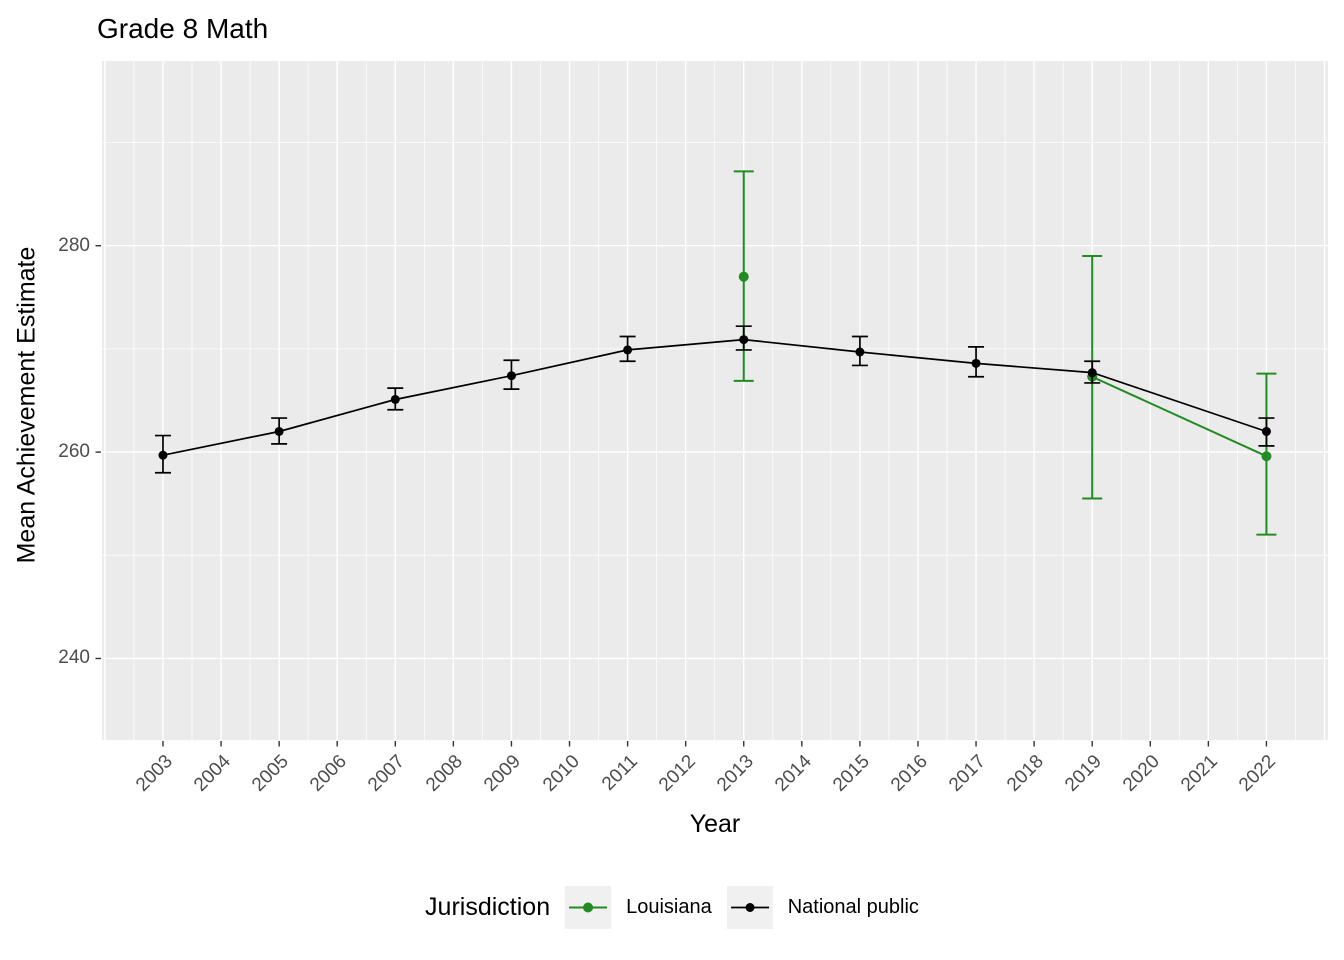 The width and height of the screenshot is (1344, 960). I want to click on legend-point-national-public, so click(750, 907).